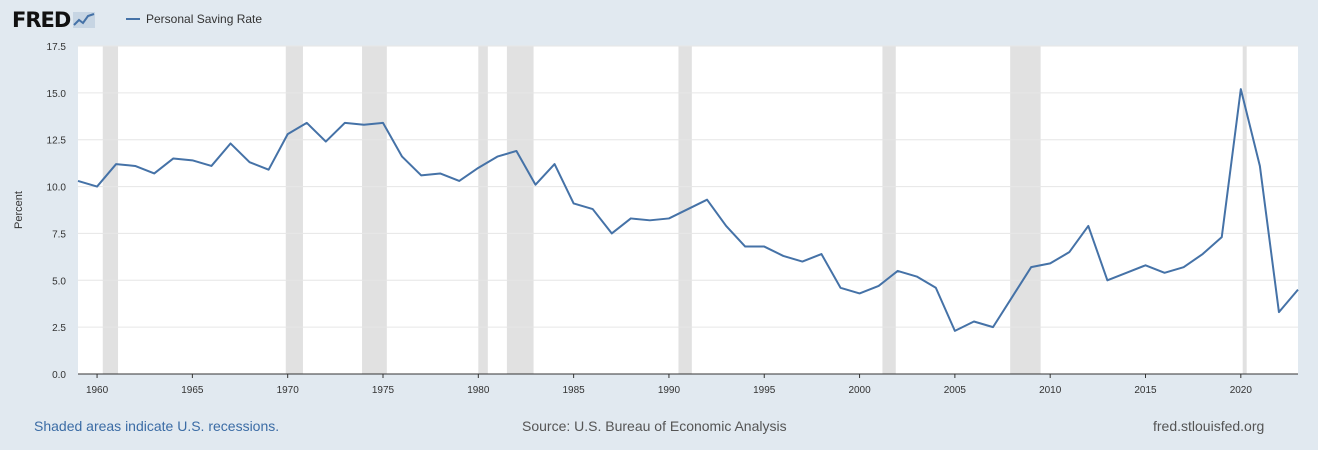 This screenshot has height=450, width=1318. I want to click on data-point-1982, so click(516, 151).